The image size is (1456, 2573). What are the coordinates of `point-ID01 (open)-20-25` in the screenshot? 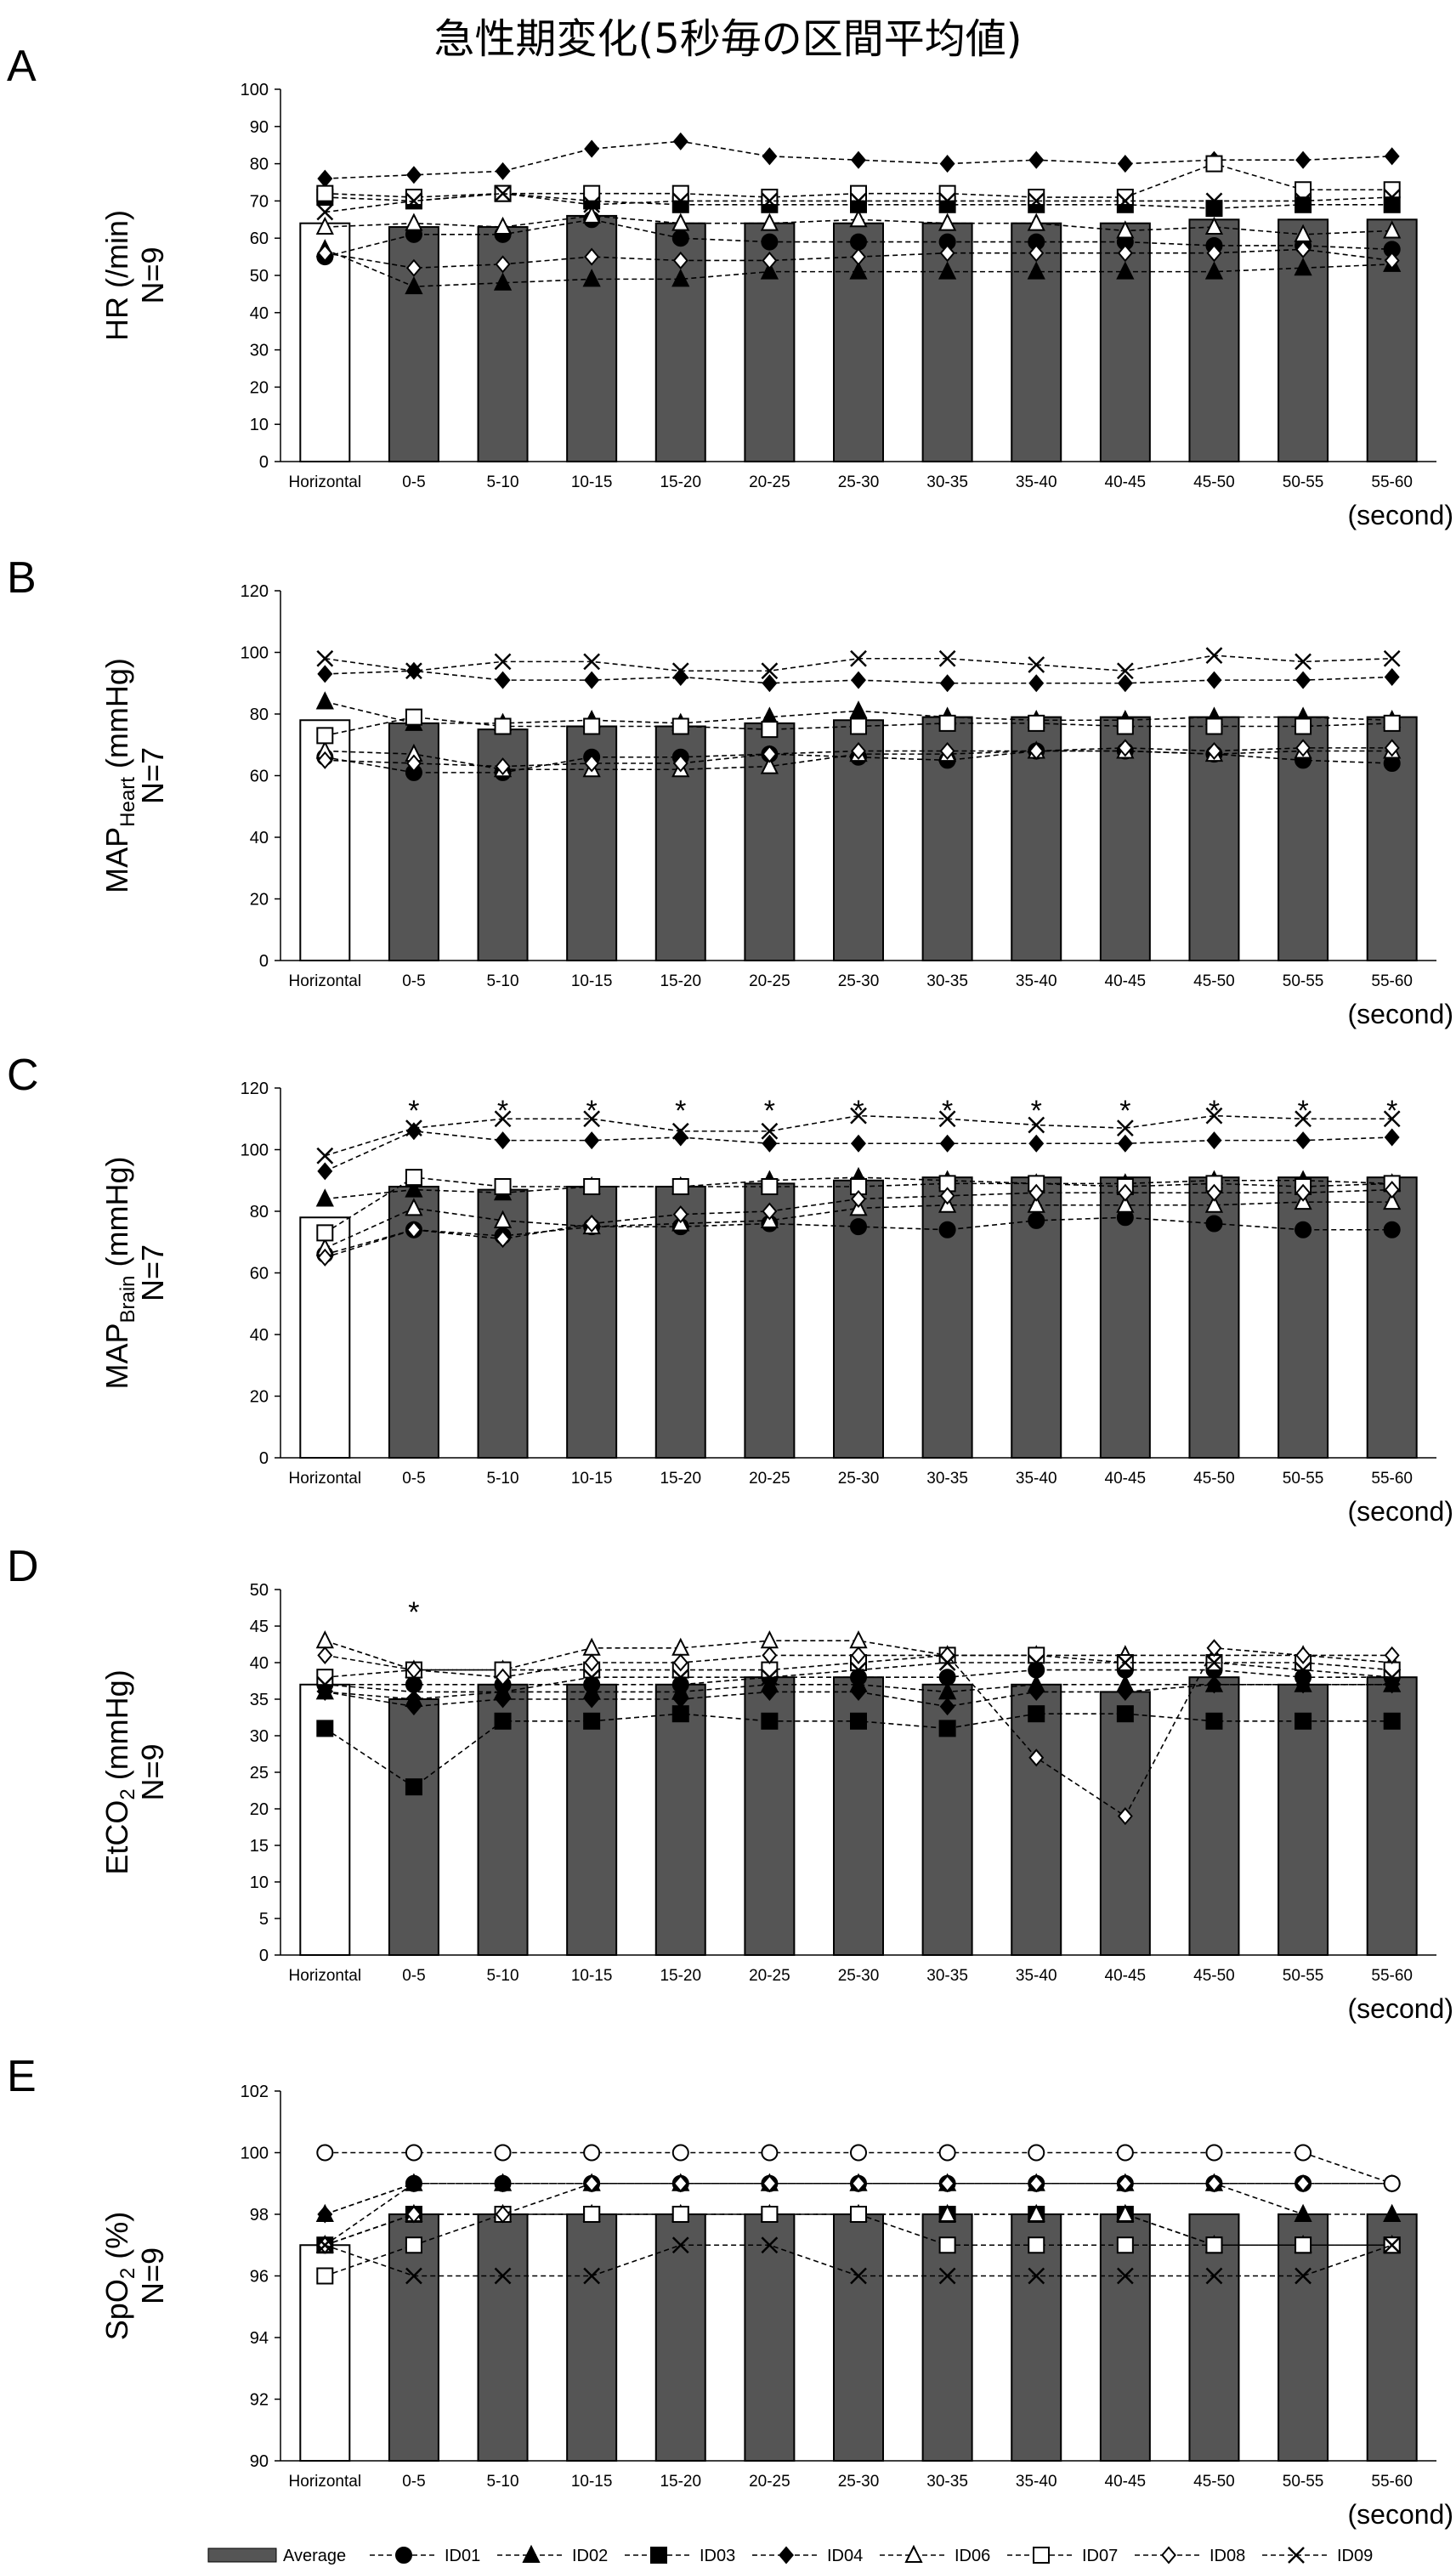 It's located at (770, 2153).